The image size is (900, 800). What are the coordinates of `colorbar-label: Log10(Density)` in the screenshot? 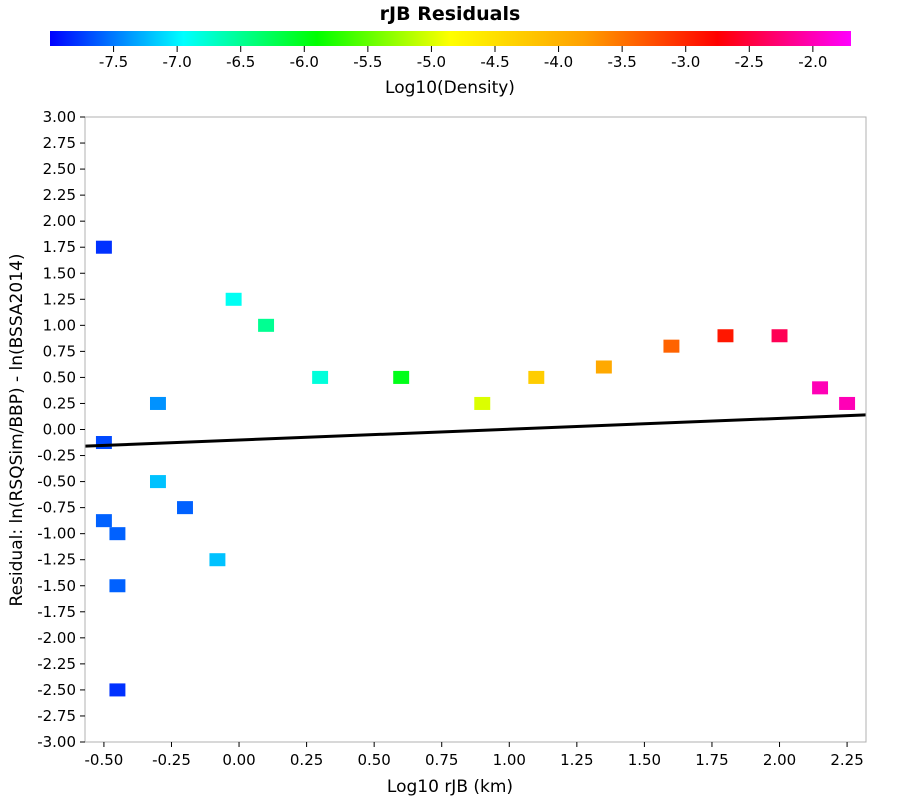 It's located at (450, 88).